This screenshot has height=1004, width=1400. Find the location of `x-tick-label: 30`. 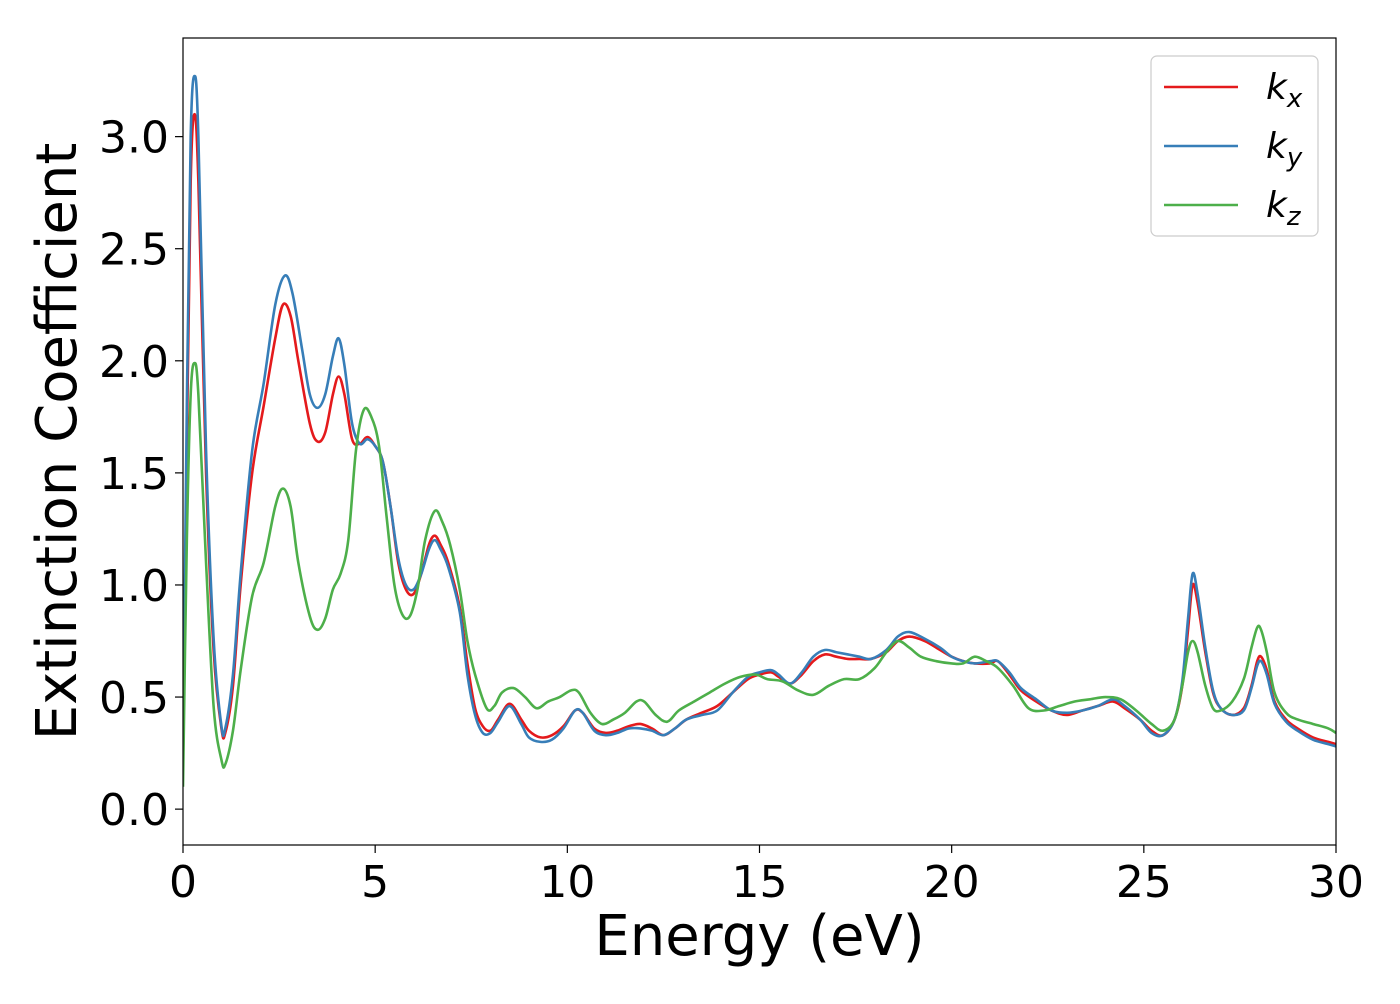

x-tick-label: 30 is located at coordinates (1336, 882).